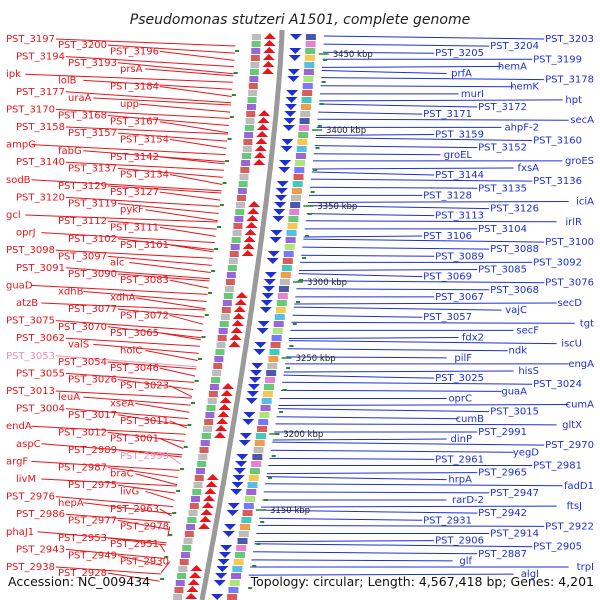  Describe the element at coordinates (569, 445) in the screenshot. I see `reverse-gene-label-pst-2970: PST_2970` at that location.